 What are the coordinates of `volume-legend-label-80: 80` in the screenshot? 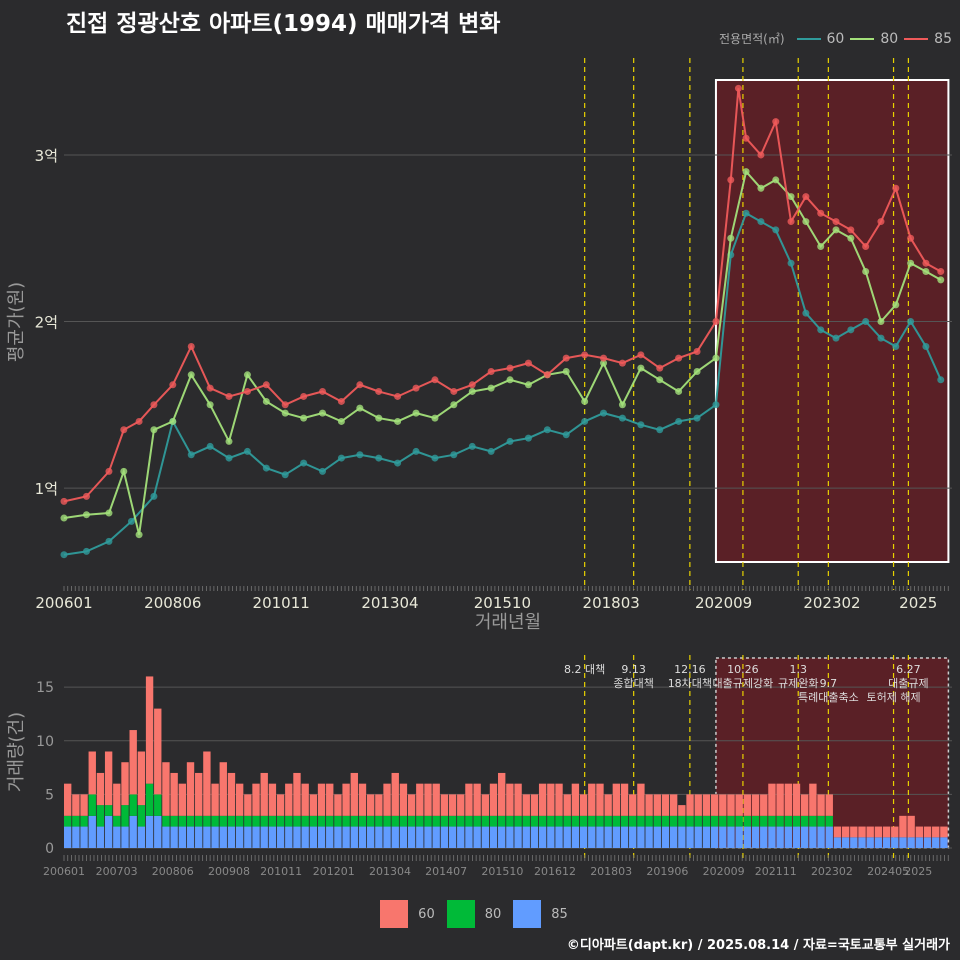 It's located at (493, 914).